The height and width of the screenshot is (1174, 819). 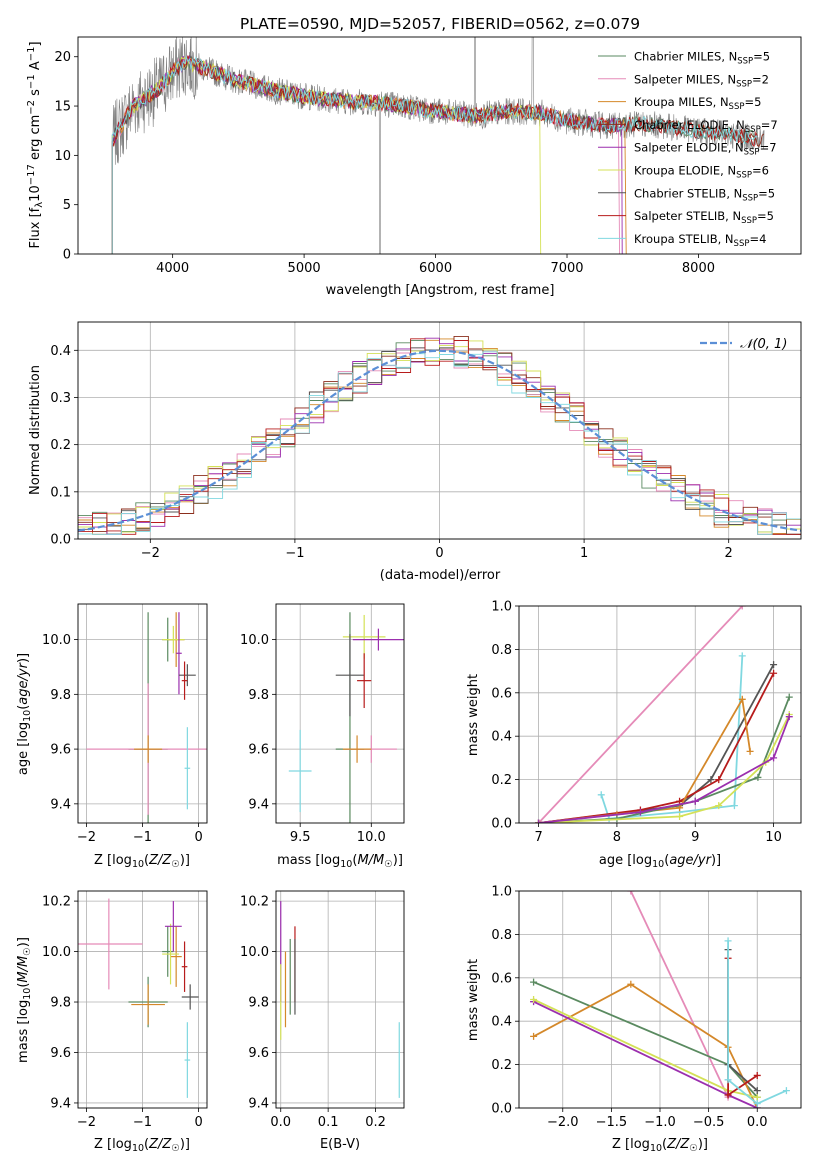 What do you see at coordinates (24, 714) in the screenshot?
I see `y-axis-label: age [log10(age/yr)]` at bounding box center [24, 714].